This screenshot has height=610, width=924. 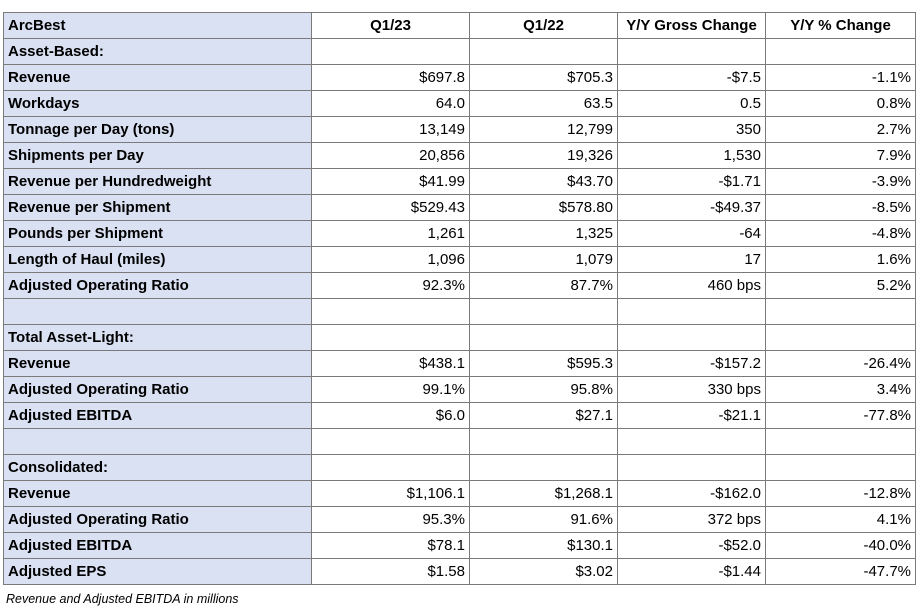 I want to click on value-cell: $438.1, so click(x=390, y=363).